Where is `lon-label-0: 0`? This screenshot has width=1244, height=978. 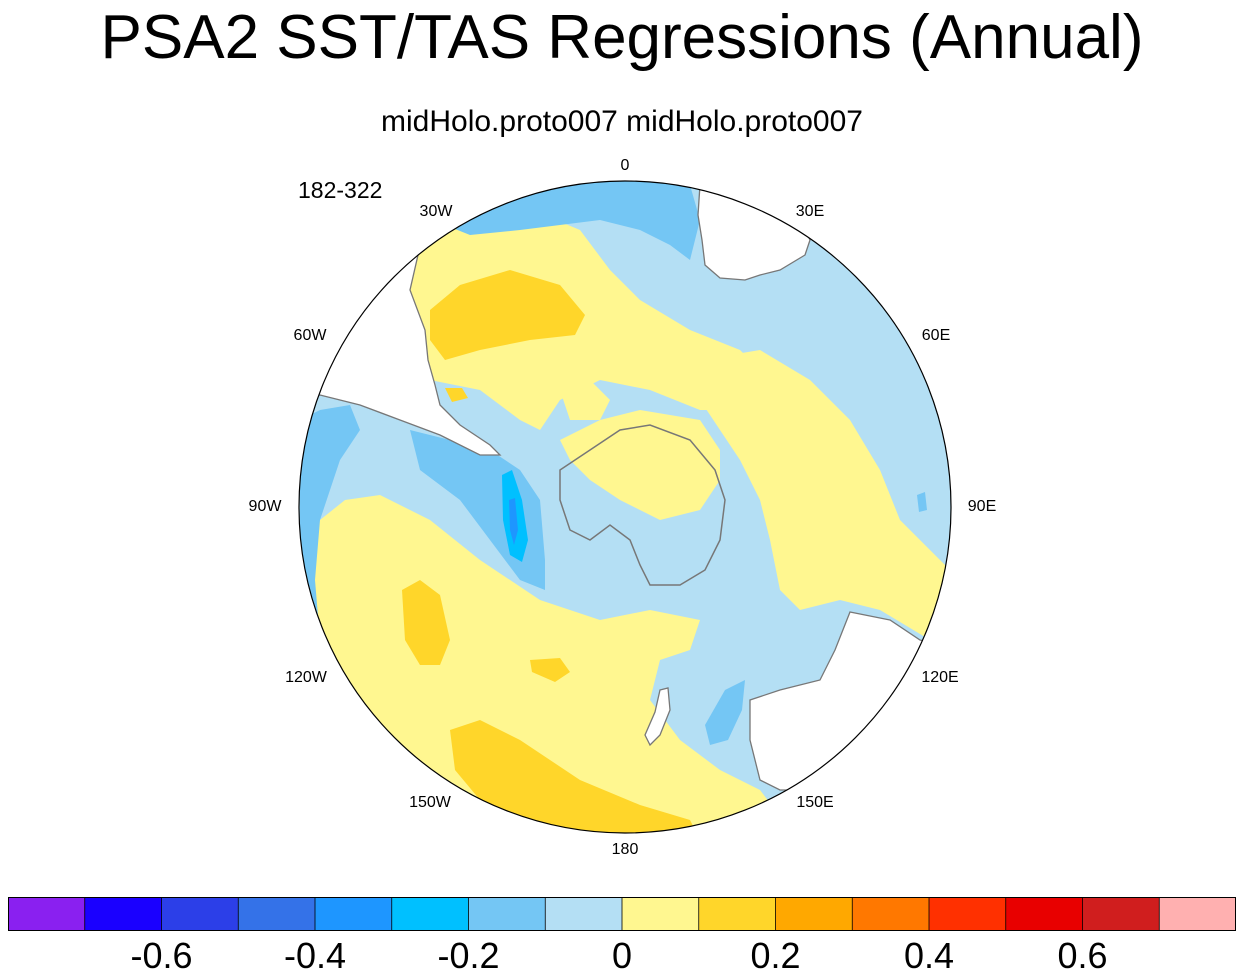
lon-label-0: 0 is located at coordinates (625, 165).